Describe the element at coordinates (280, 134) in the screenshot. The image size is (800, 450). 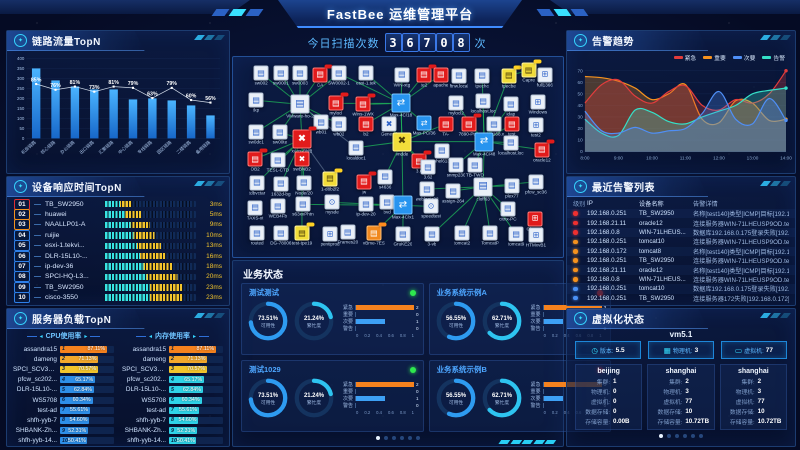
I see `topology-node: ▤ sw00te` at that location.